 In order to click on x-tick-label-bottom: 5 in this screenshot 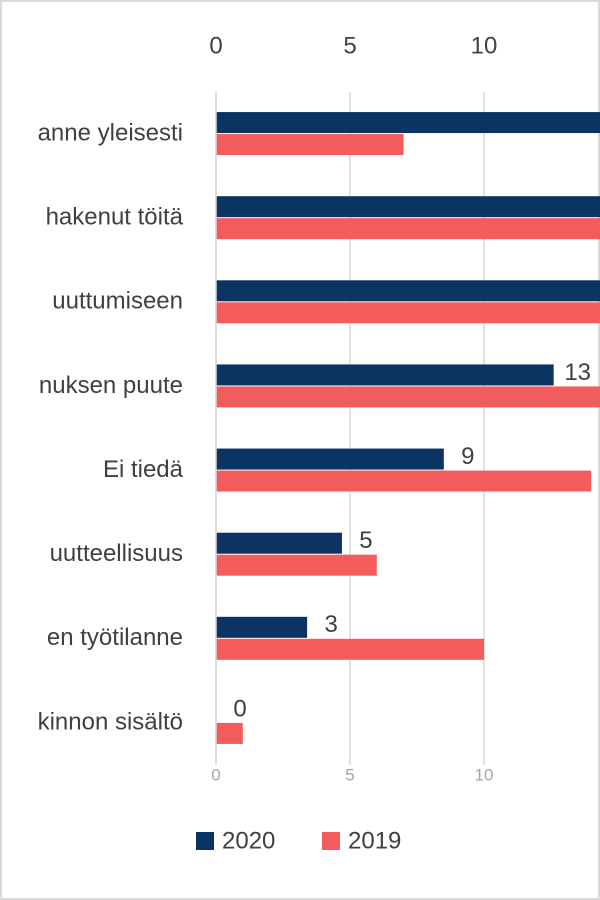, I will do `click(349, 774)`.